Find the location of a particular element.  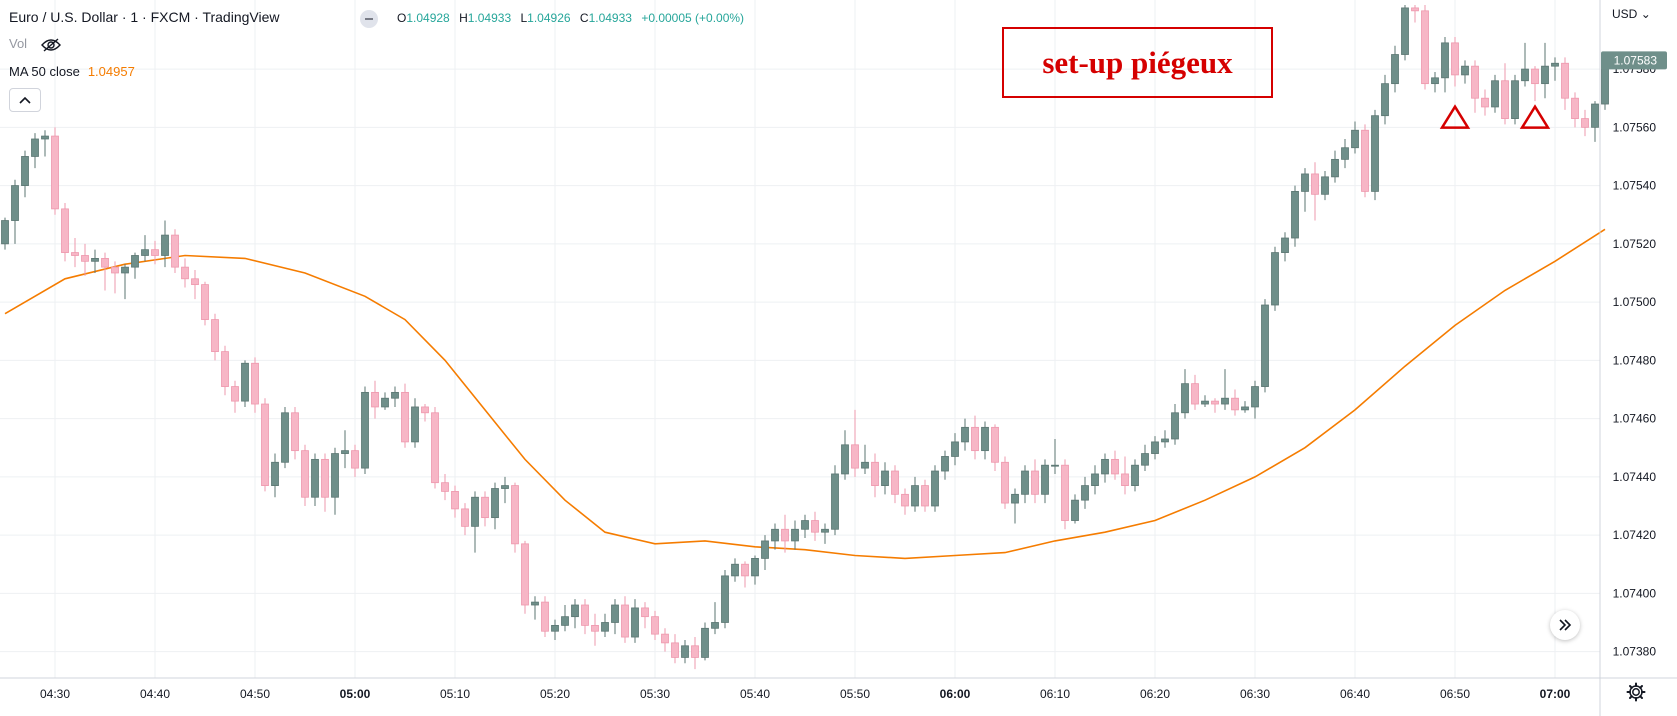

x-tick-label: 05:40 is located at coordinates (755, 694).